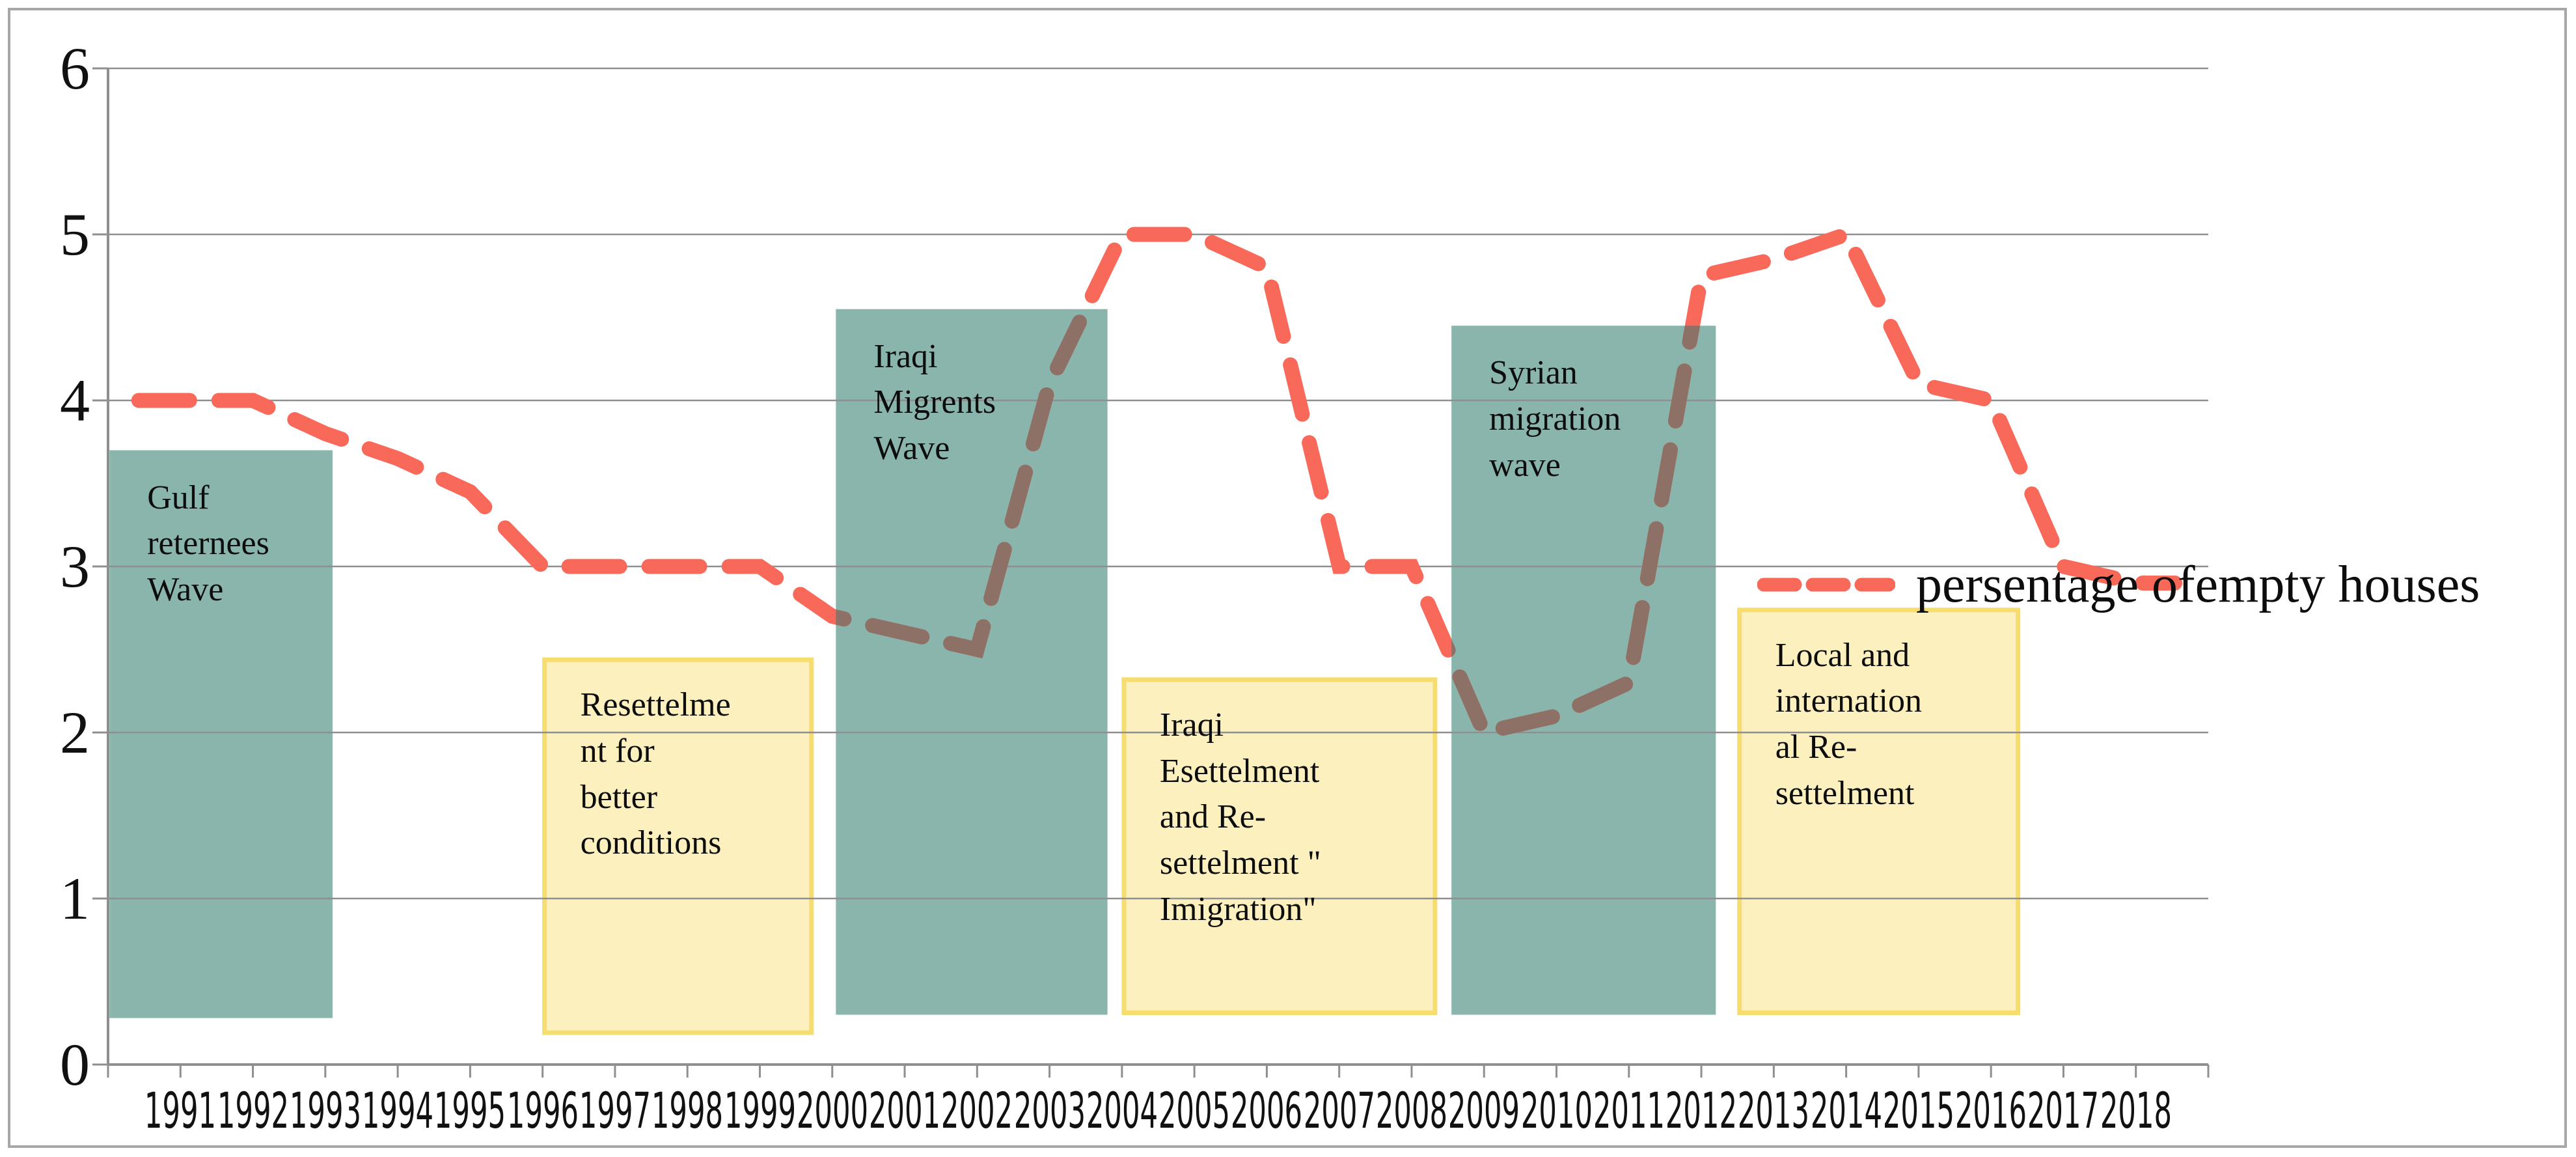 The height and width of the screenshot is (1157, 2576). What do you see at coordinates (75, 234) in the screenshot?
I see `y-axis-label: 5` at bounding box center [75, 234].